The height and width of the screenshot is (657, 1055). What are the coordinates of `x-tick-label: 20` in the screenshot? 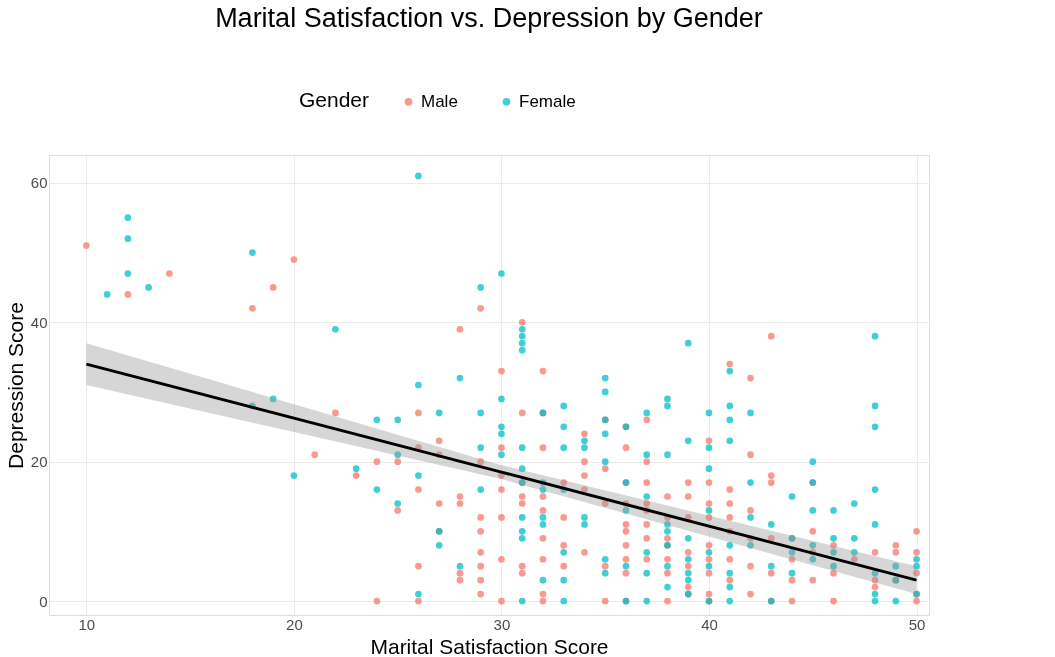 It's located at (294, 624).